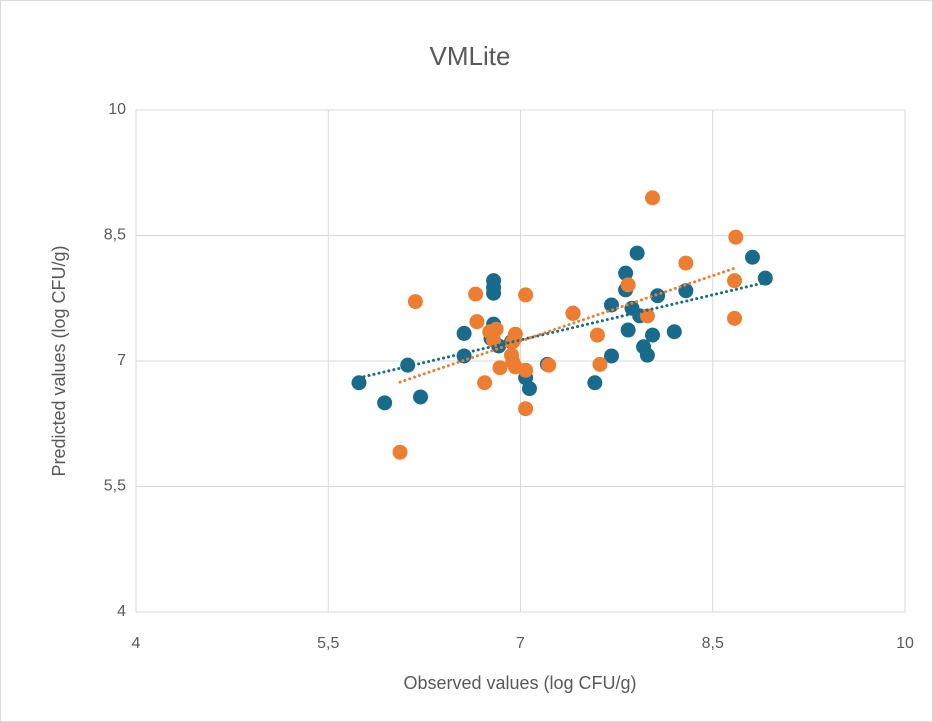 This screenshot has height=722, width=933. What do you see at coordinates (713, 643) in the screenshot?
I see `x-tick-label: 8,5` at bounding box center [713, 643].